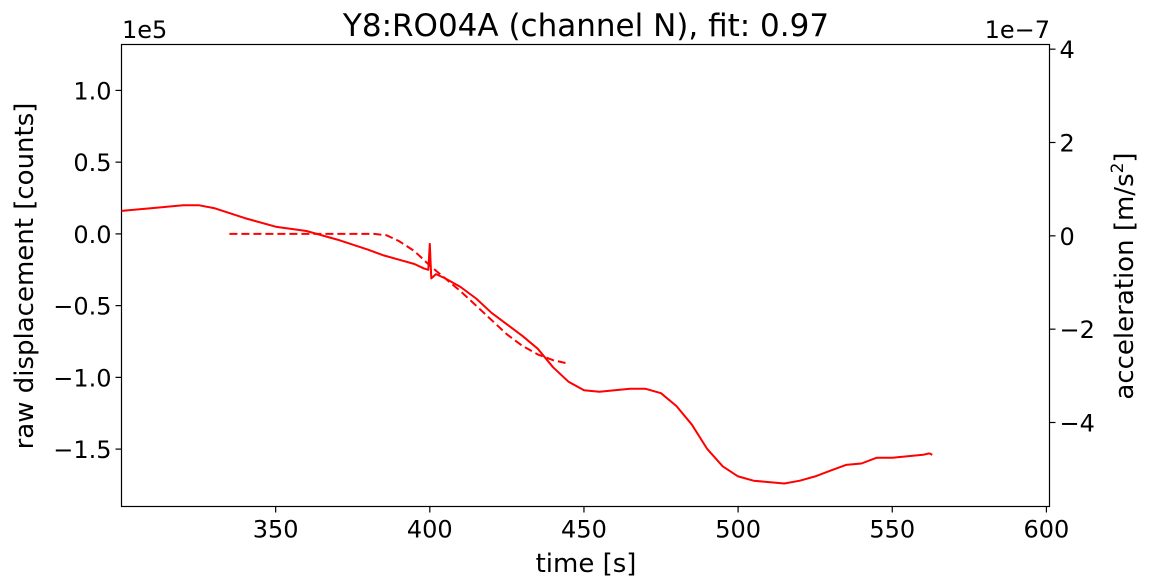 The image size is (1150, 587). I want to click on x-tick-label: 350, so click(276, 530).